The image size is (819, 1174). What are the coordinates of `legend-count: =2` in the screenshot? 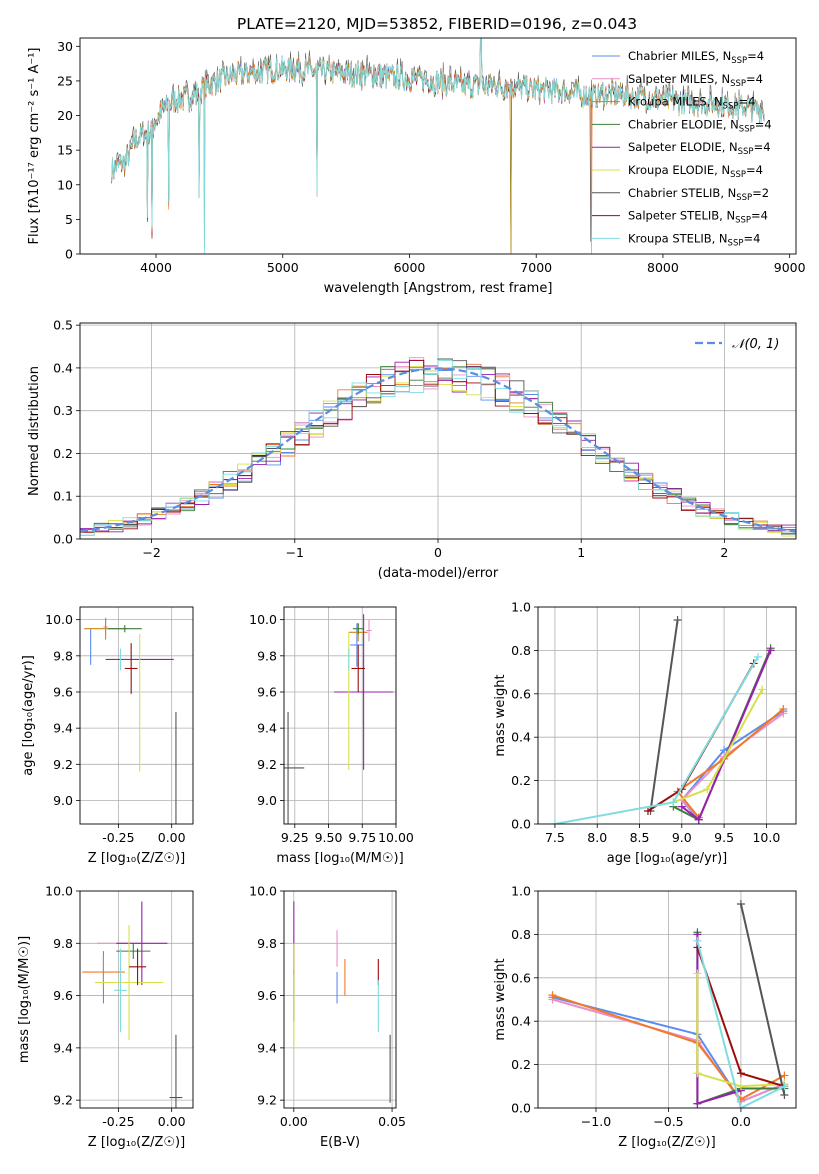 It's located at (760, 193).